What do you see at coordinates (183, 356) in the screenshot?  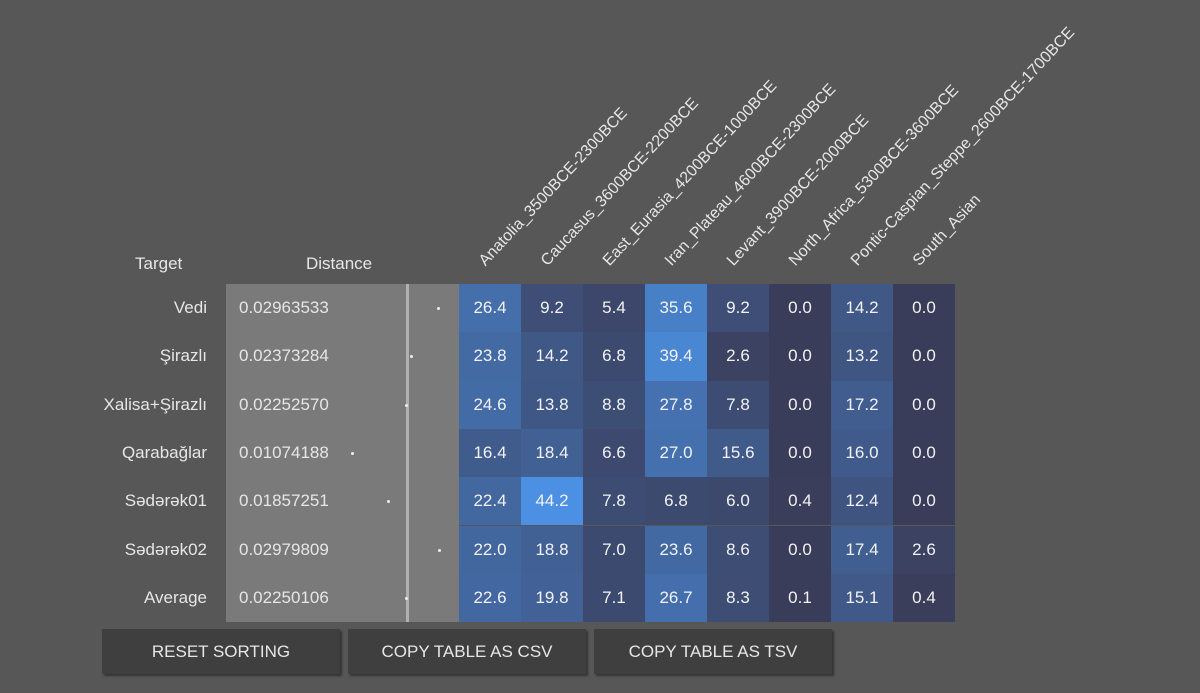 I see `row-label: Şirazlı` at bounding box center [183, 356].